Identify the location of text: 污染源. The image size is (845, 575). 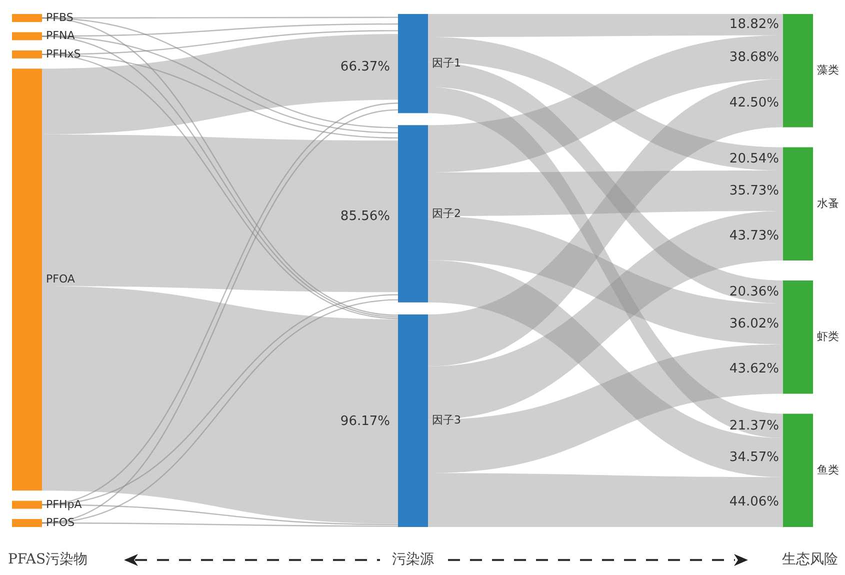
(413, 560).